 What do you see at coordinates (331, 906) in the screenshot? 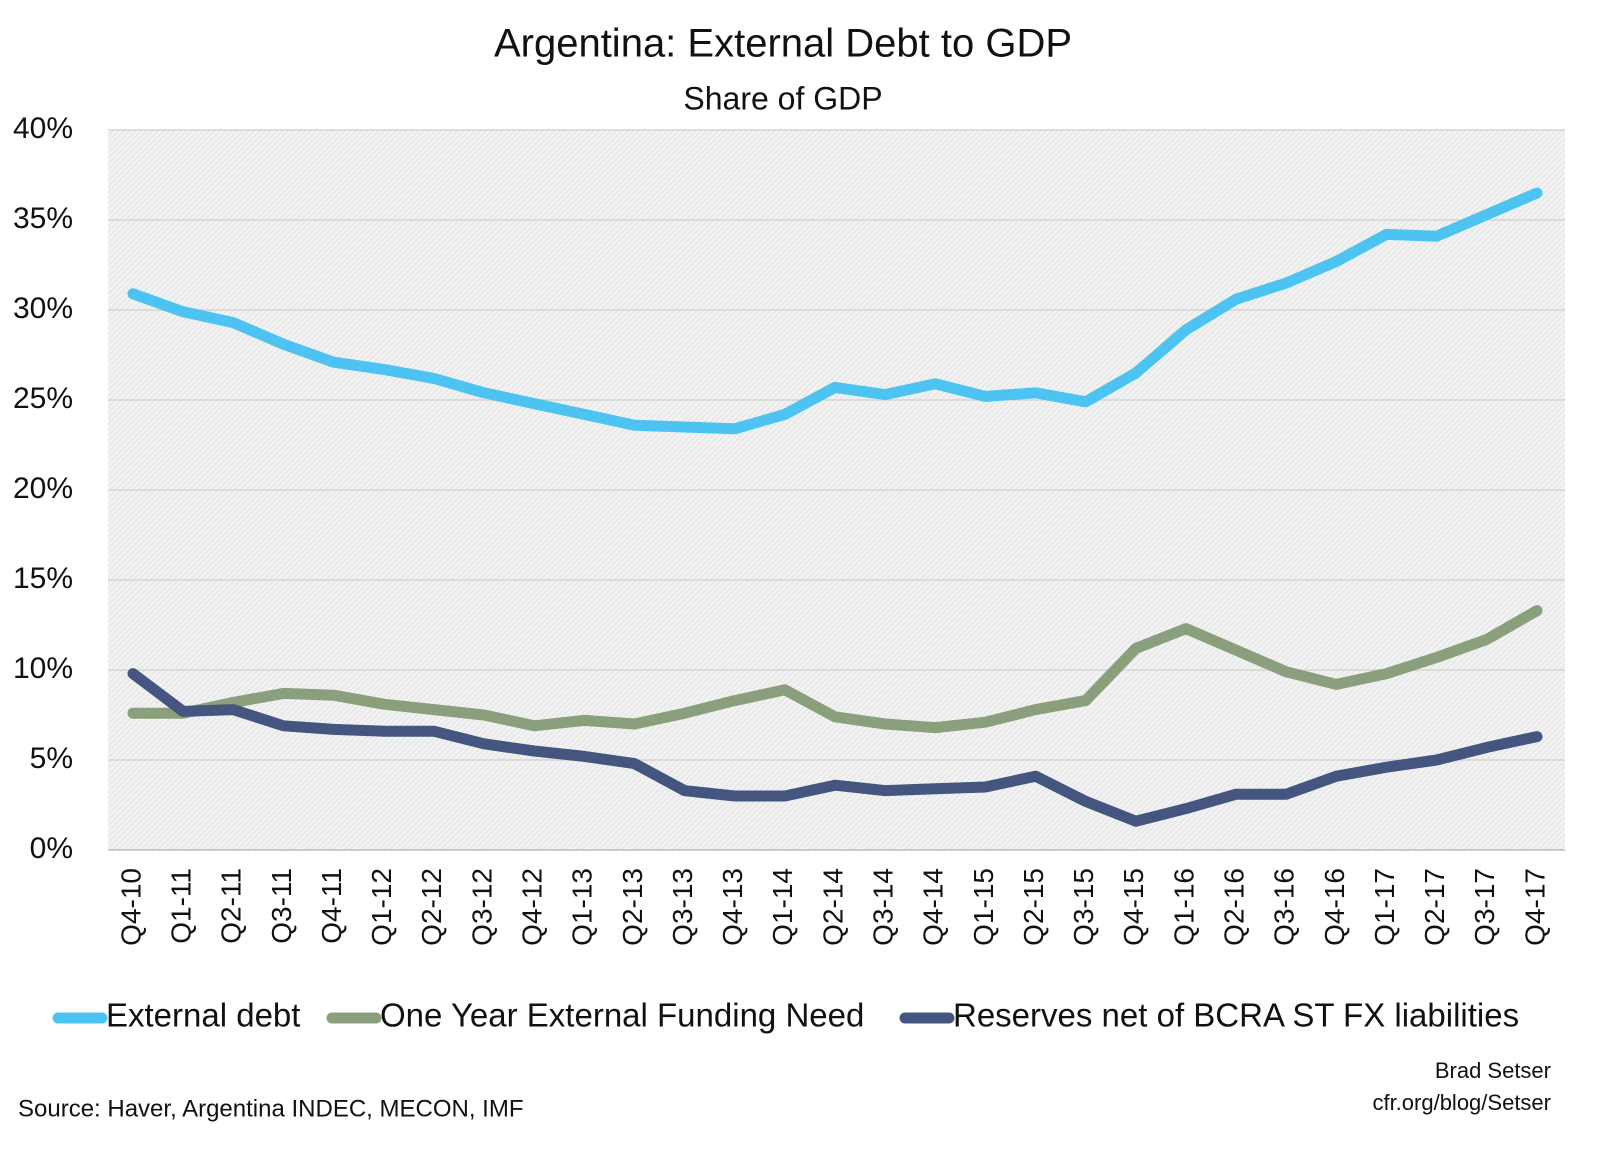
I see `x-tick-label: Q4-11` at bounding box center [331, 906].